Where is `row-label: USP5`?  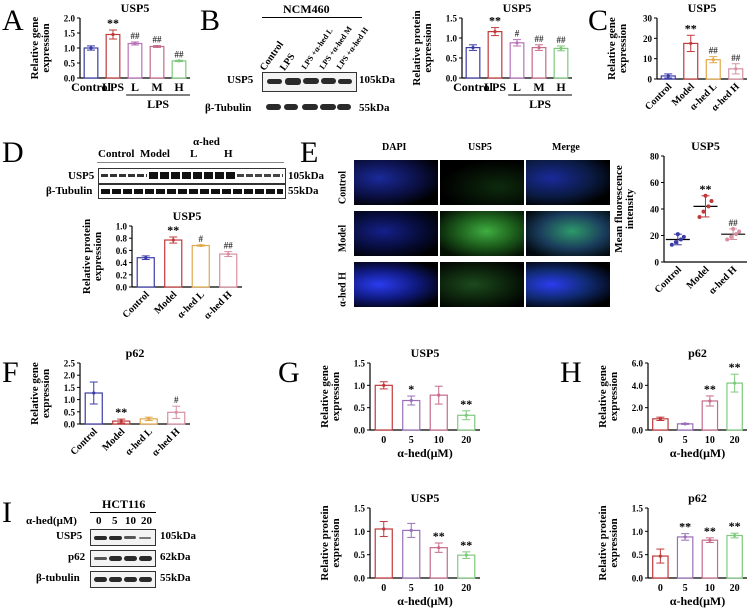 row-label: USP5 is located at coordinates (81, 176).